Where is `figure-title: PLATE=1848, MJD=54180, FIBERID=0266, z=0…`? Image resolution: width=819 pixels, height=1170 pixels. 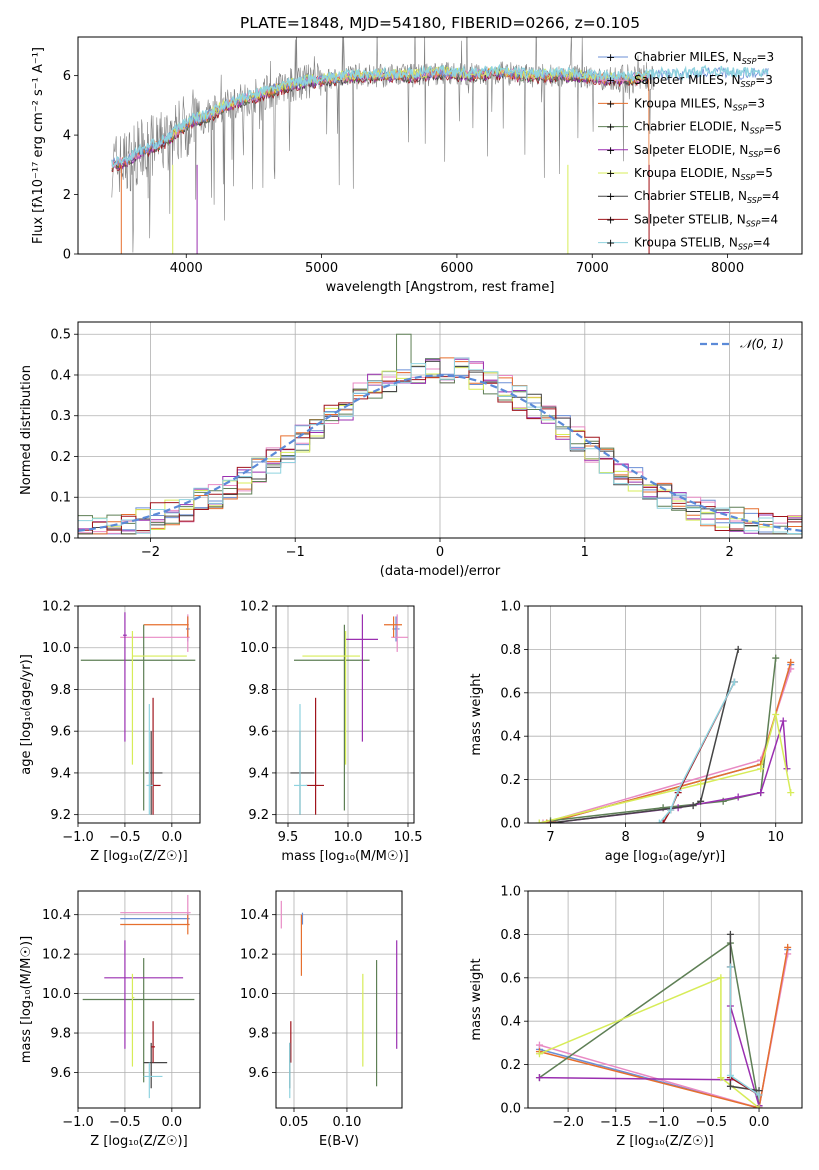 figure-title: PLATE=1848, MJD=54180, FIBERID=0266, z=0… is located at coordinates (440, 23).